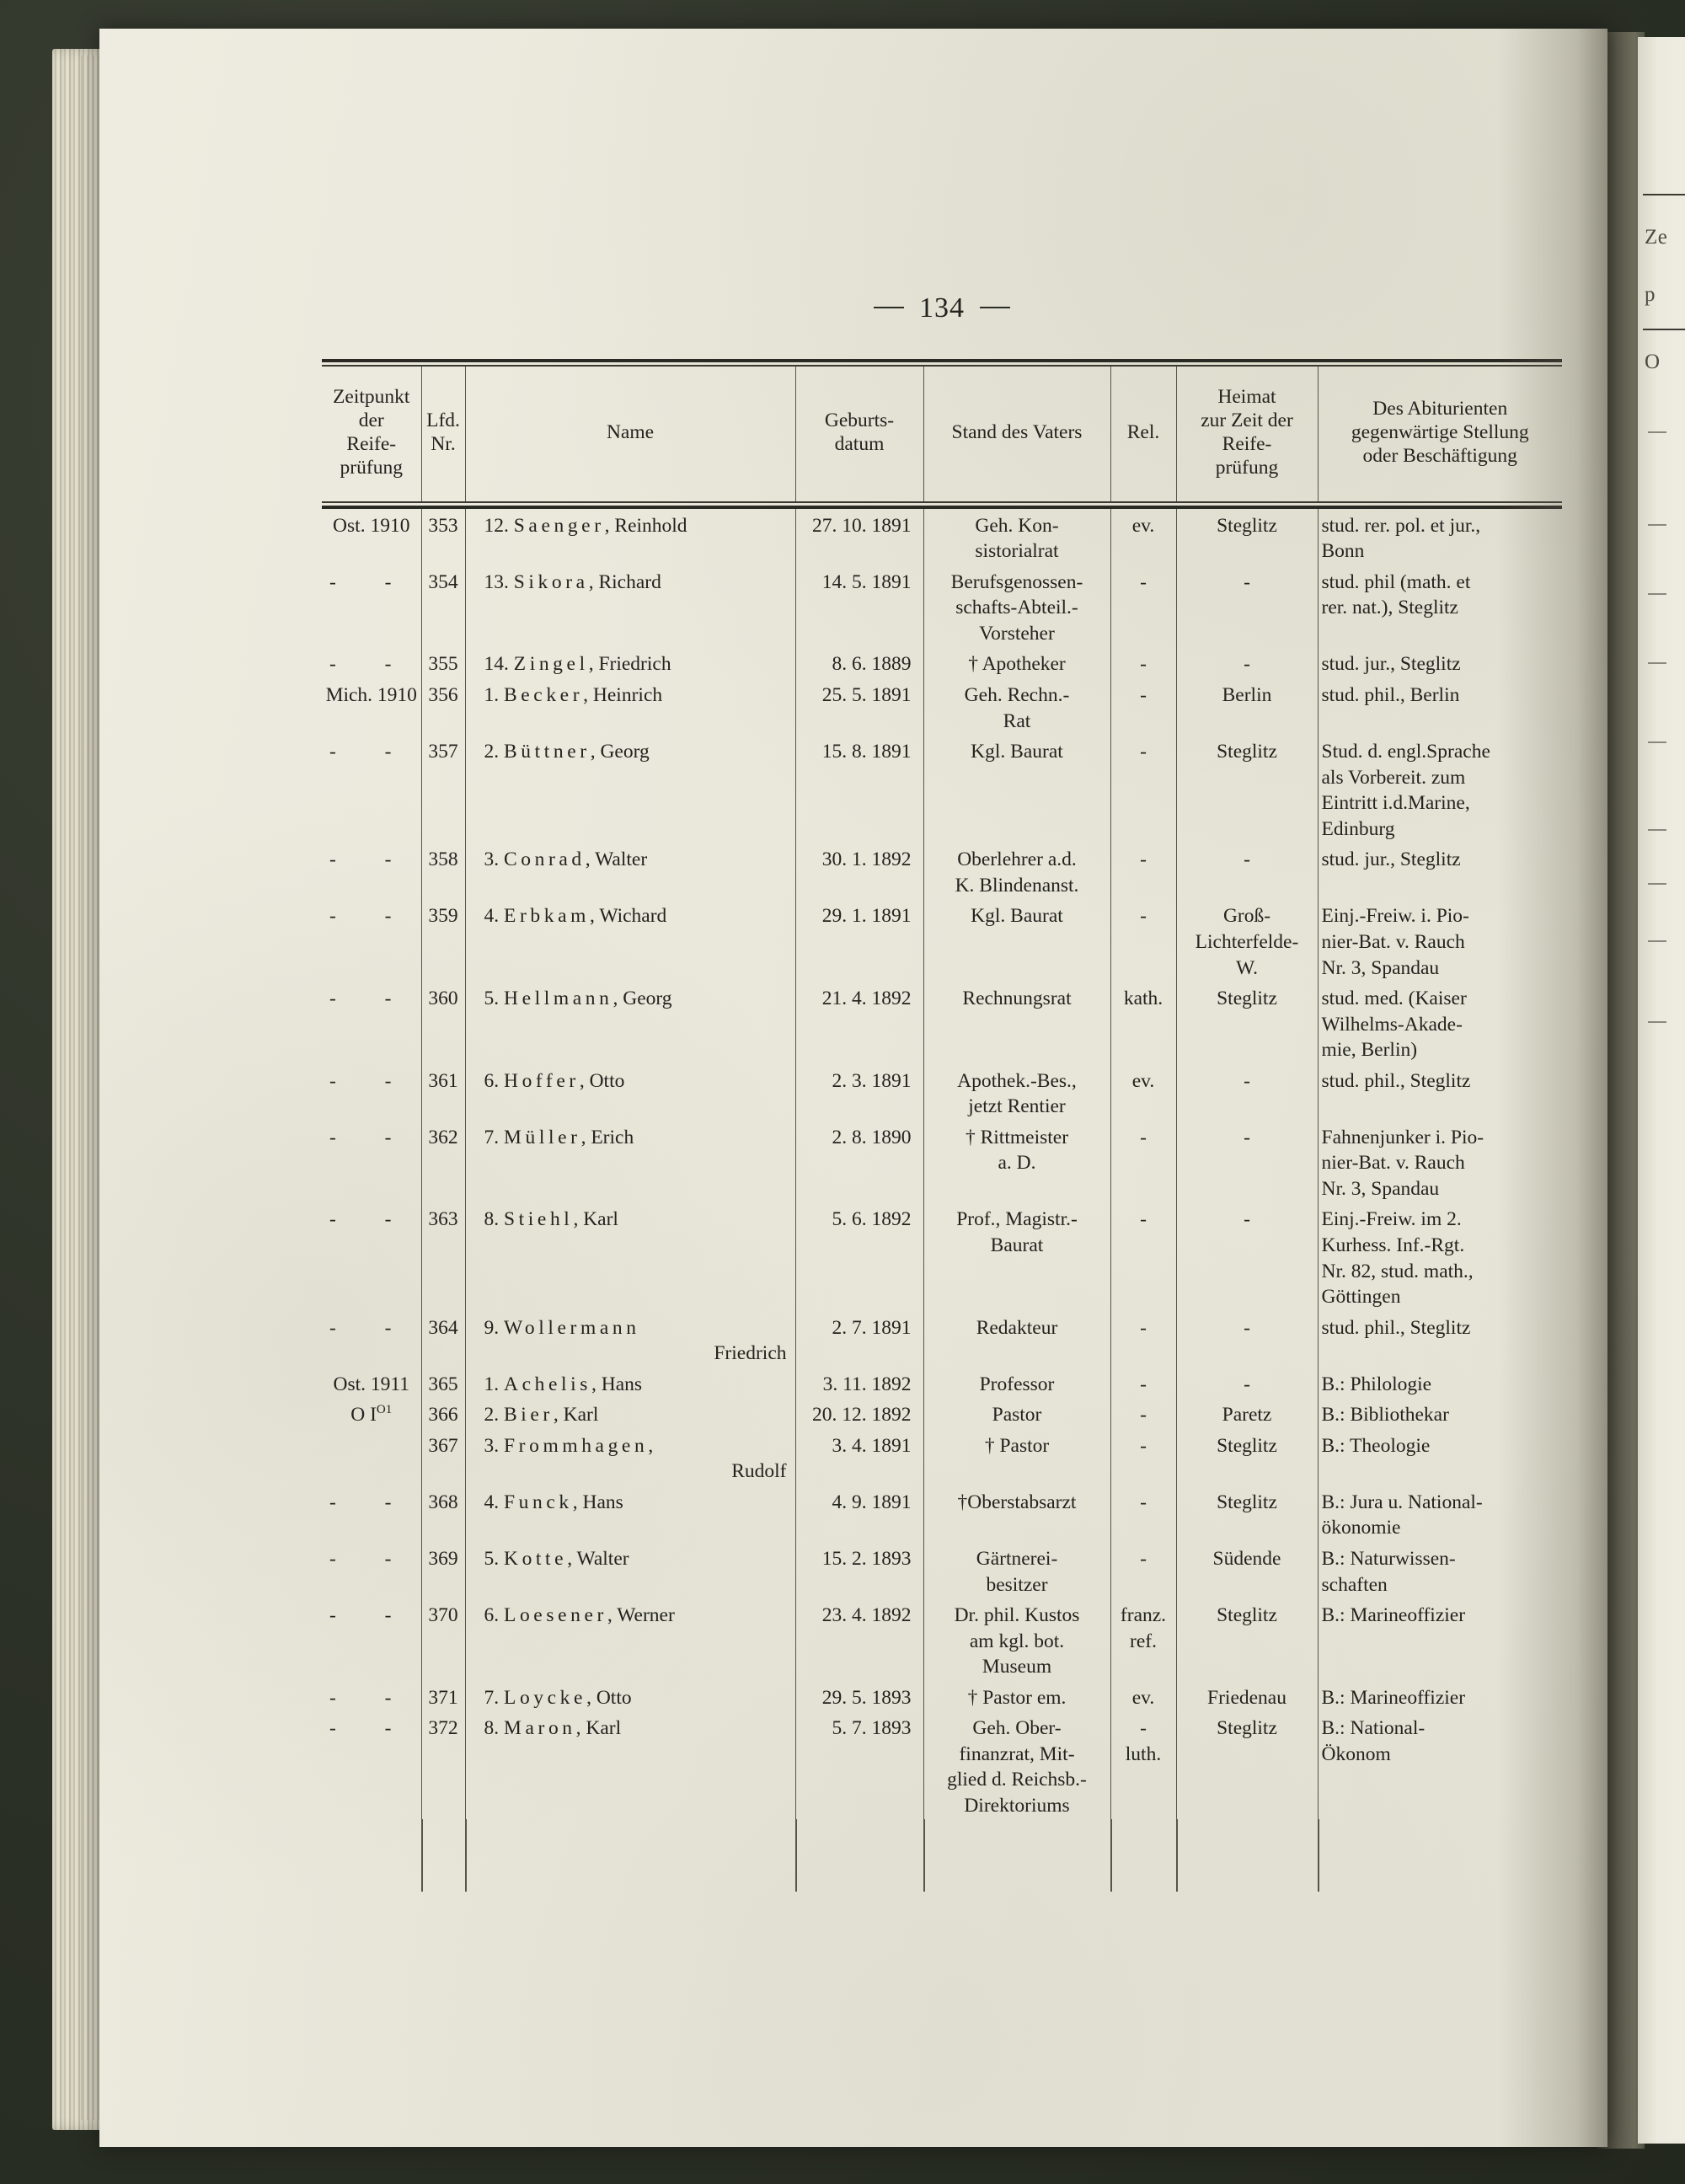  What do you see at coordinates (1247, 443) in the screenshot?
I see `heimat-line-2: Reife-` at bounding box center [1247, 443].